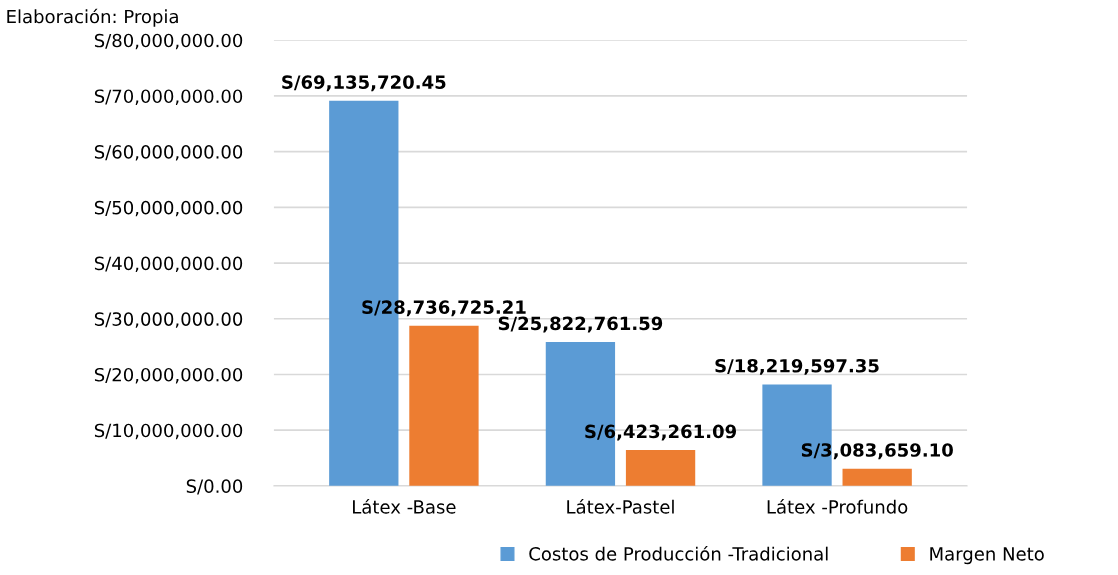 This screenshot has height=575, width=1118. Describe the element at coordinates (797, 366) in the screenshot. I see `data-label: S/18,219,597.35` at that location.